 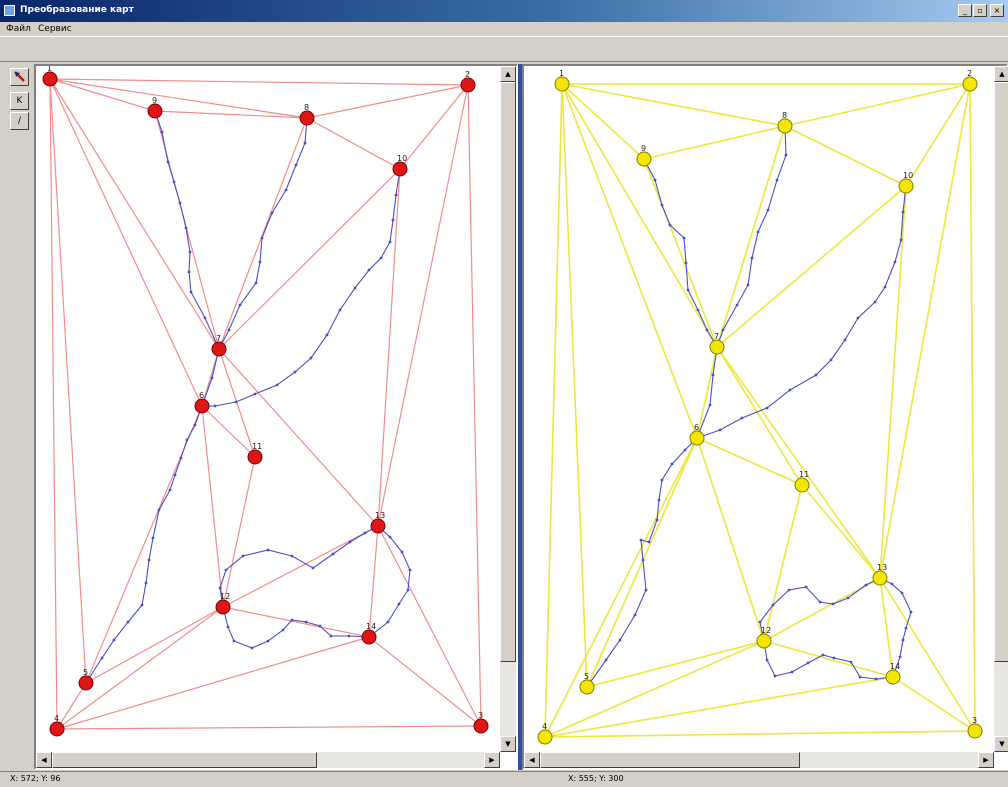 What do you see at coordinates (492, 760) in the screenshot?
I see `scroll-right-icon: ▶` at bounding box center [492, 760].